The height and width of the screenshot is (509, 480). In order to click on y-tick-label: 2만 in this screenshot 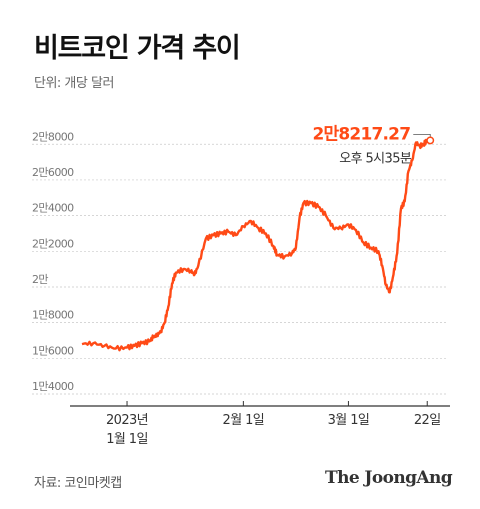, I will do `click(40, 279)`.